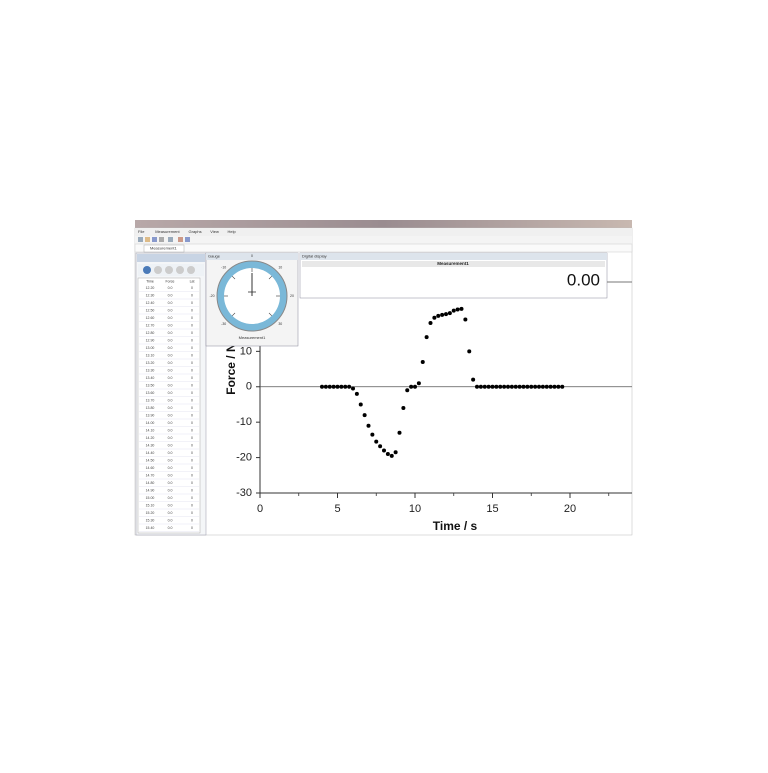 This screenshot has width=768, height=773. I want to click on cell: 13.80, so click(150, 408).